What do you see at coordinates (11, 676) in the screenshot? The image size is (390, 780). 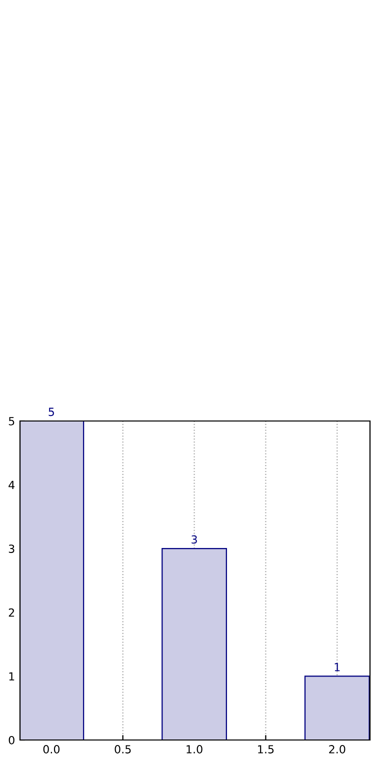 I see `y-tick-label: 1` at bounding box center [11, 676].